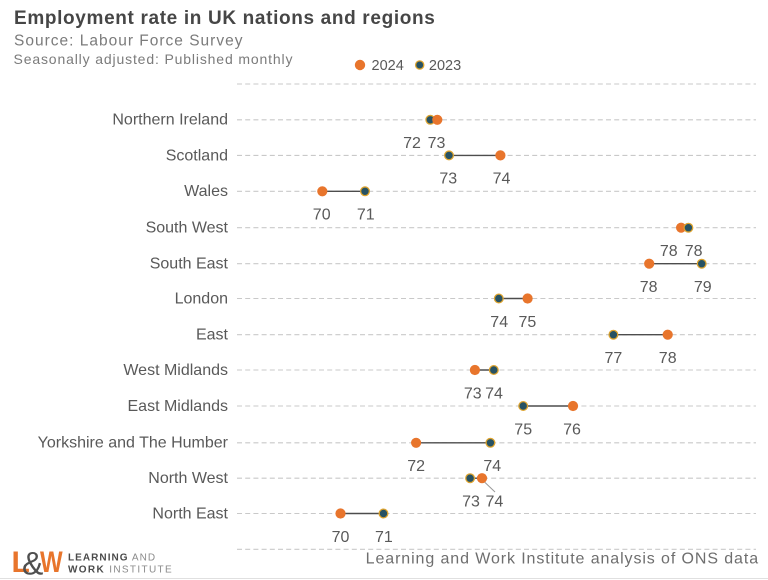  What do you see at coordinates (614, 358) in the screenshot?
I see `svg-text: 77` at bounding box center [614, 358].